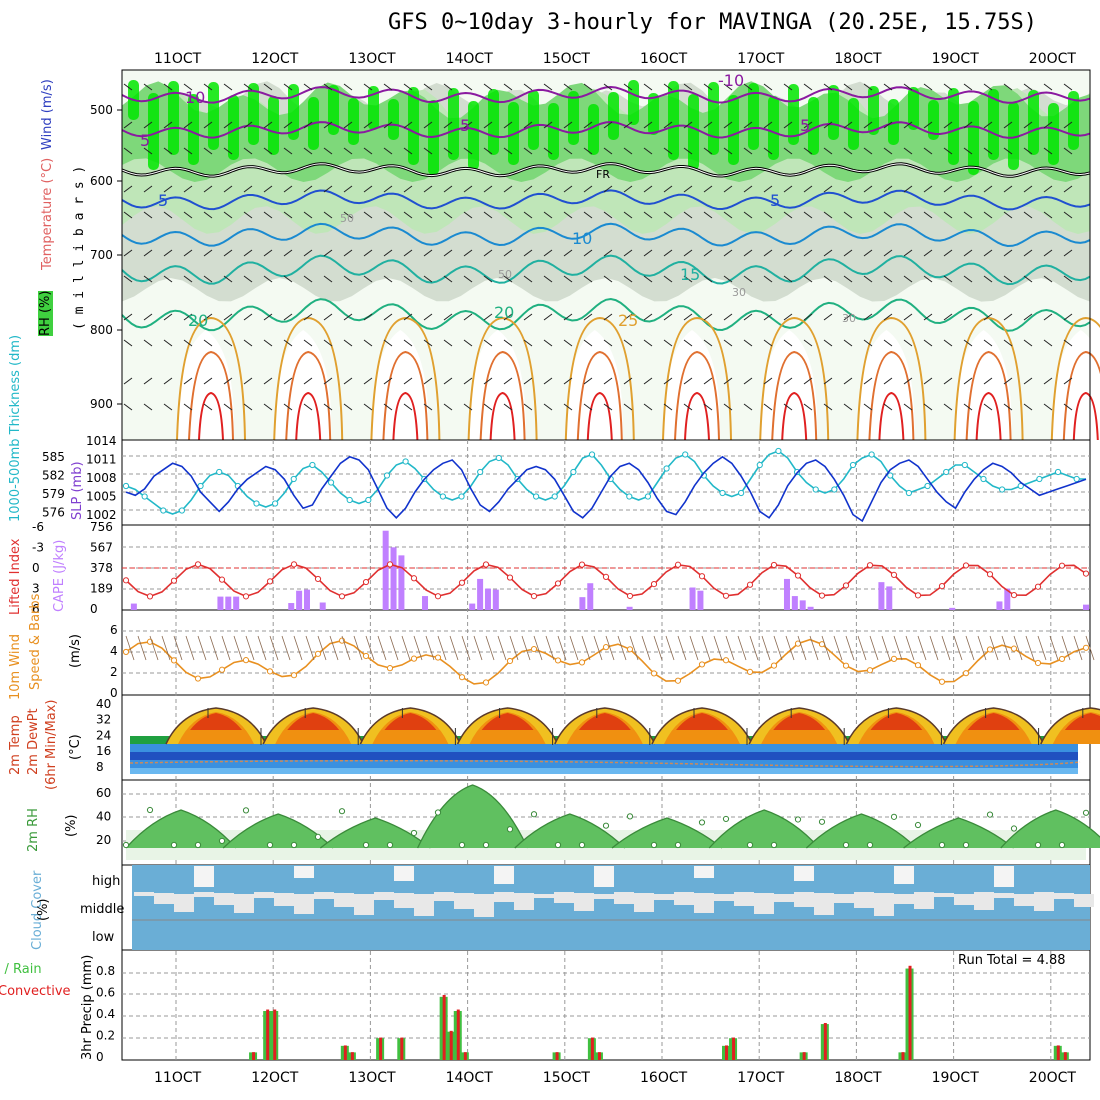 The image size is (1100, 1100). I want to click on contour-label: FR, so click(603, 174).